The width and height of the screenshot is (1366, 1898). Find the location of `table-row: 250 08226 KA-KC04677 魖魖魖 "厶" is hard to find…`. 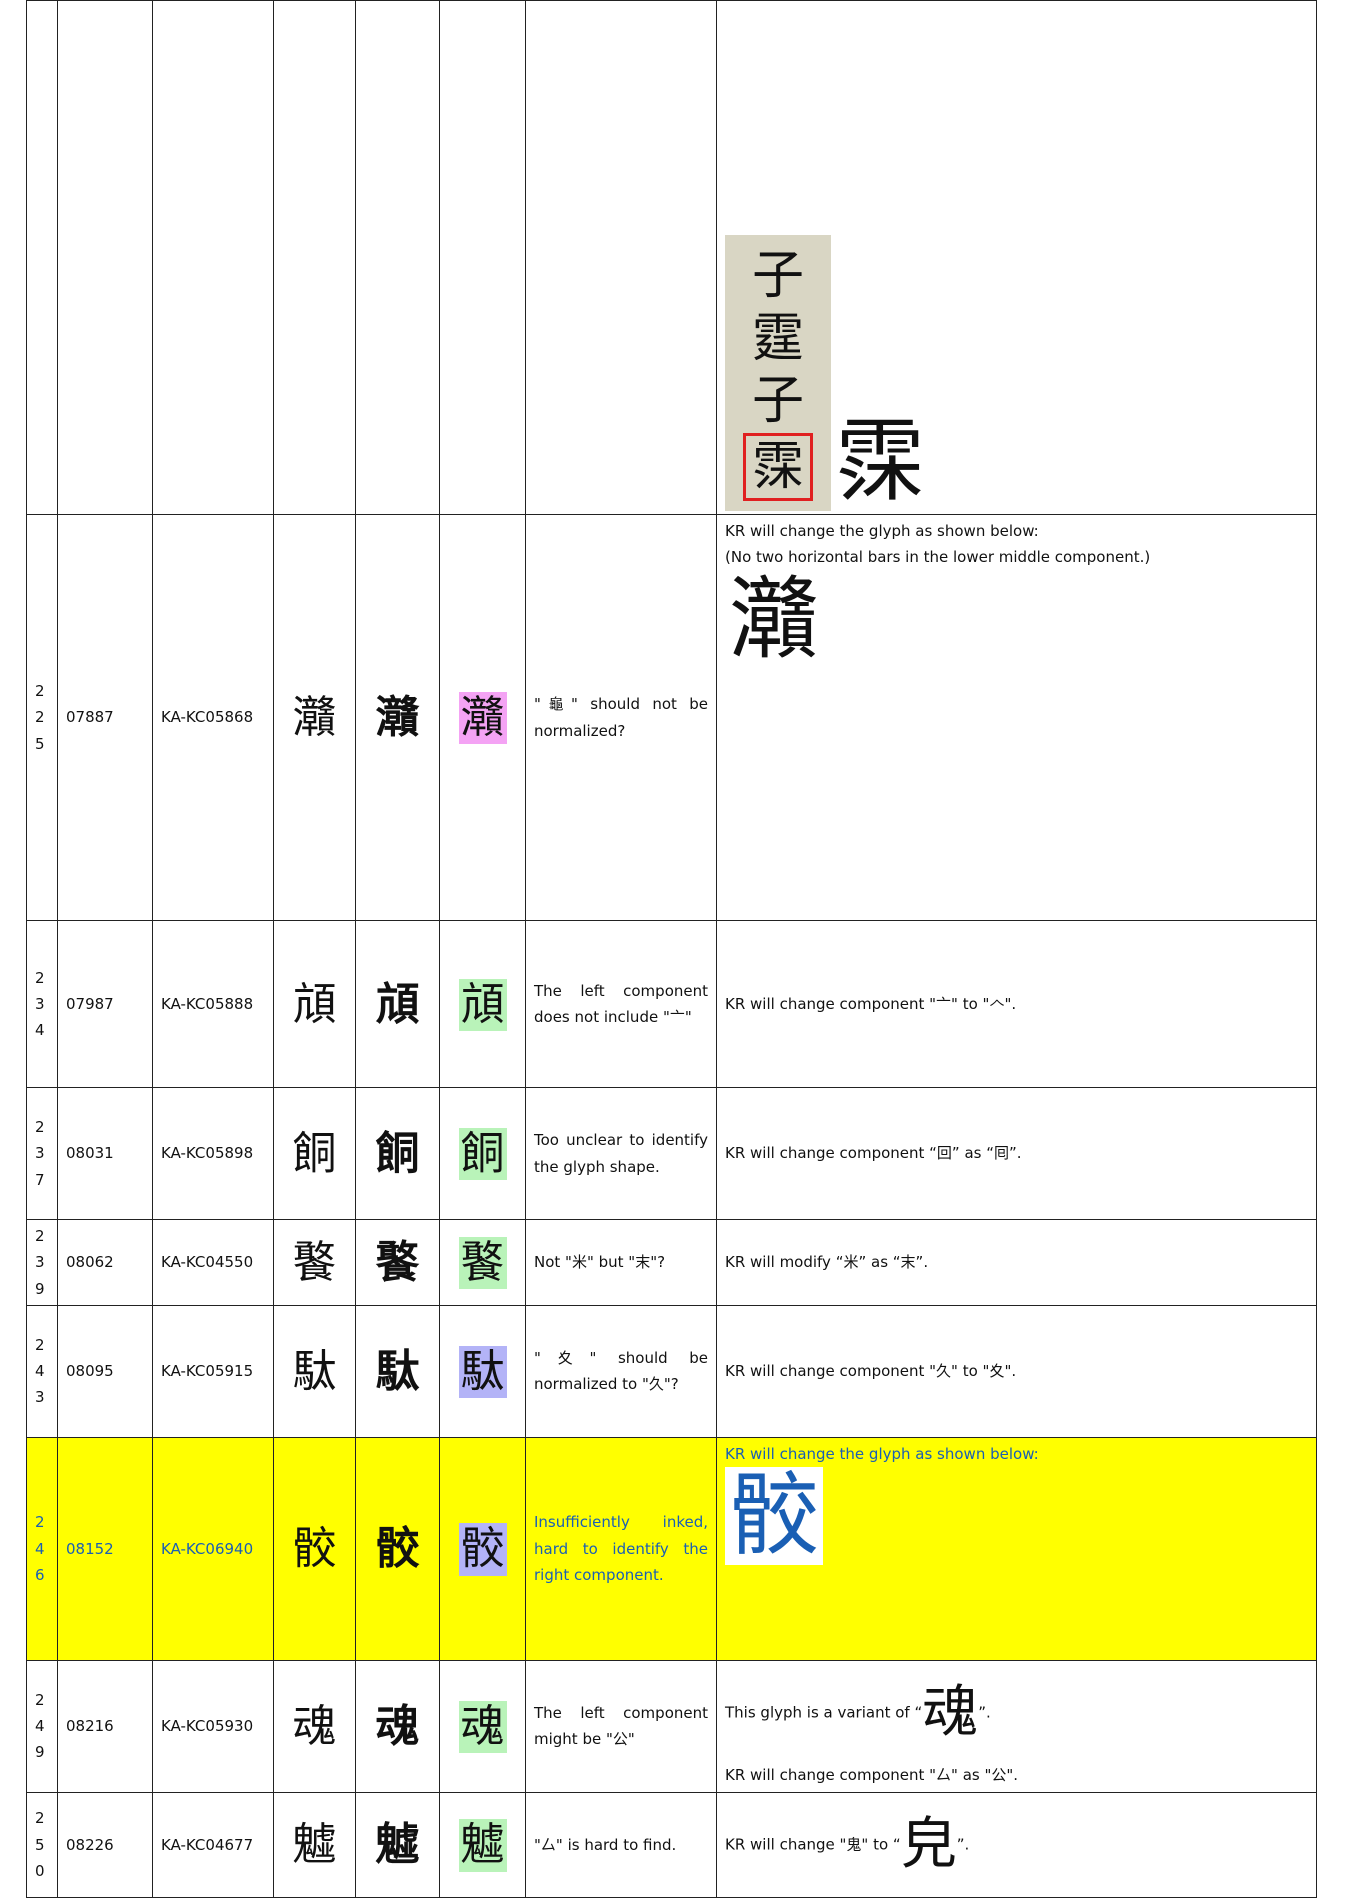

table-row: 250 08226 KA-KC04677 魖魖魖 "厶" is hard to find… is located at coordinates (671, 1844).